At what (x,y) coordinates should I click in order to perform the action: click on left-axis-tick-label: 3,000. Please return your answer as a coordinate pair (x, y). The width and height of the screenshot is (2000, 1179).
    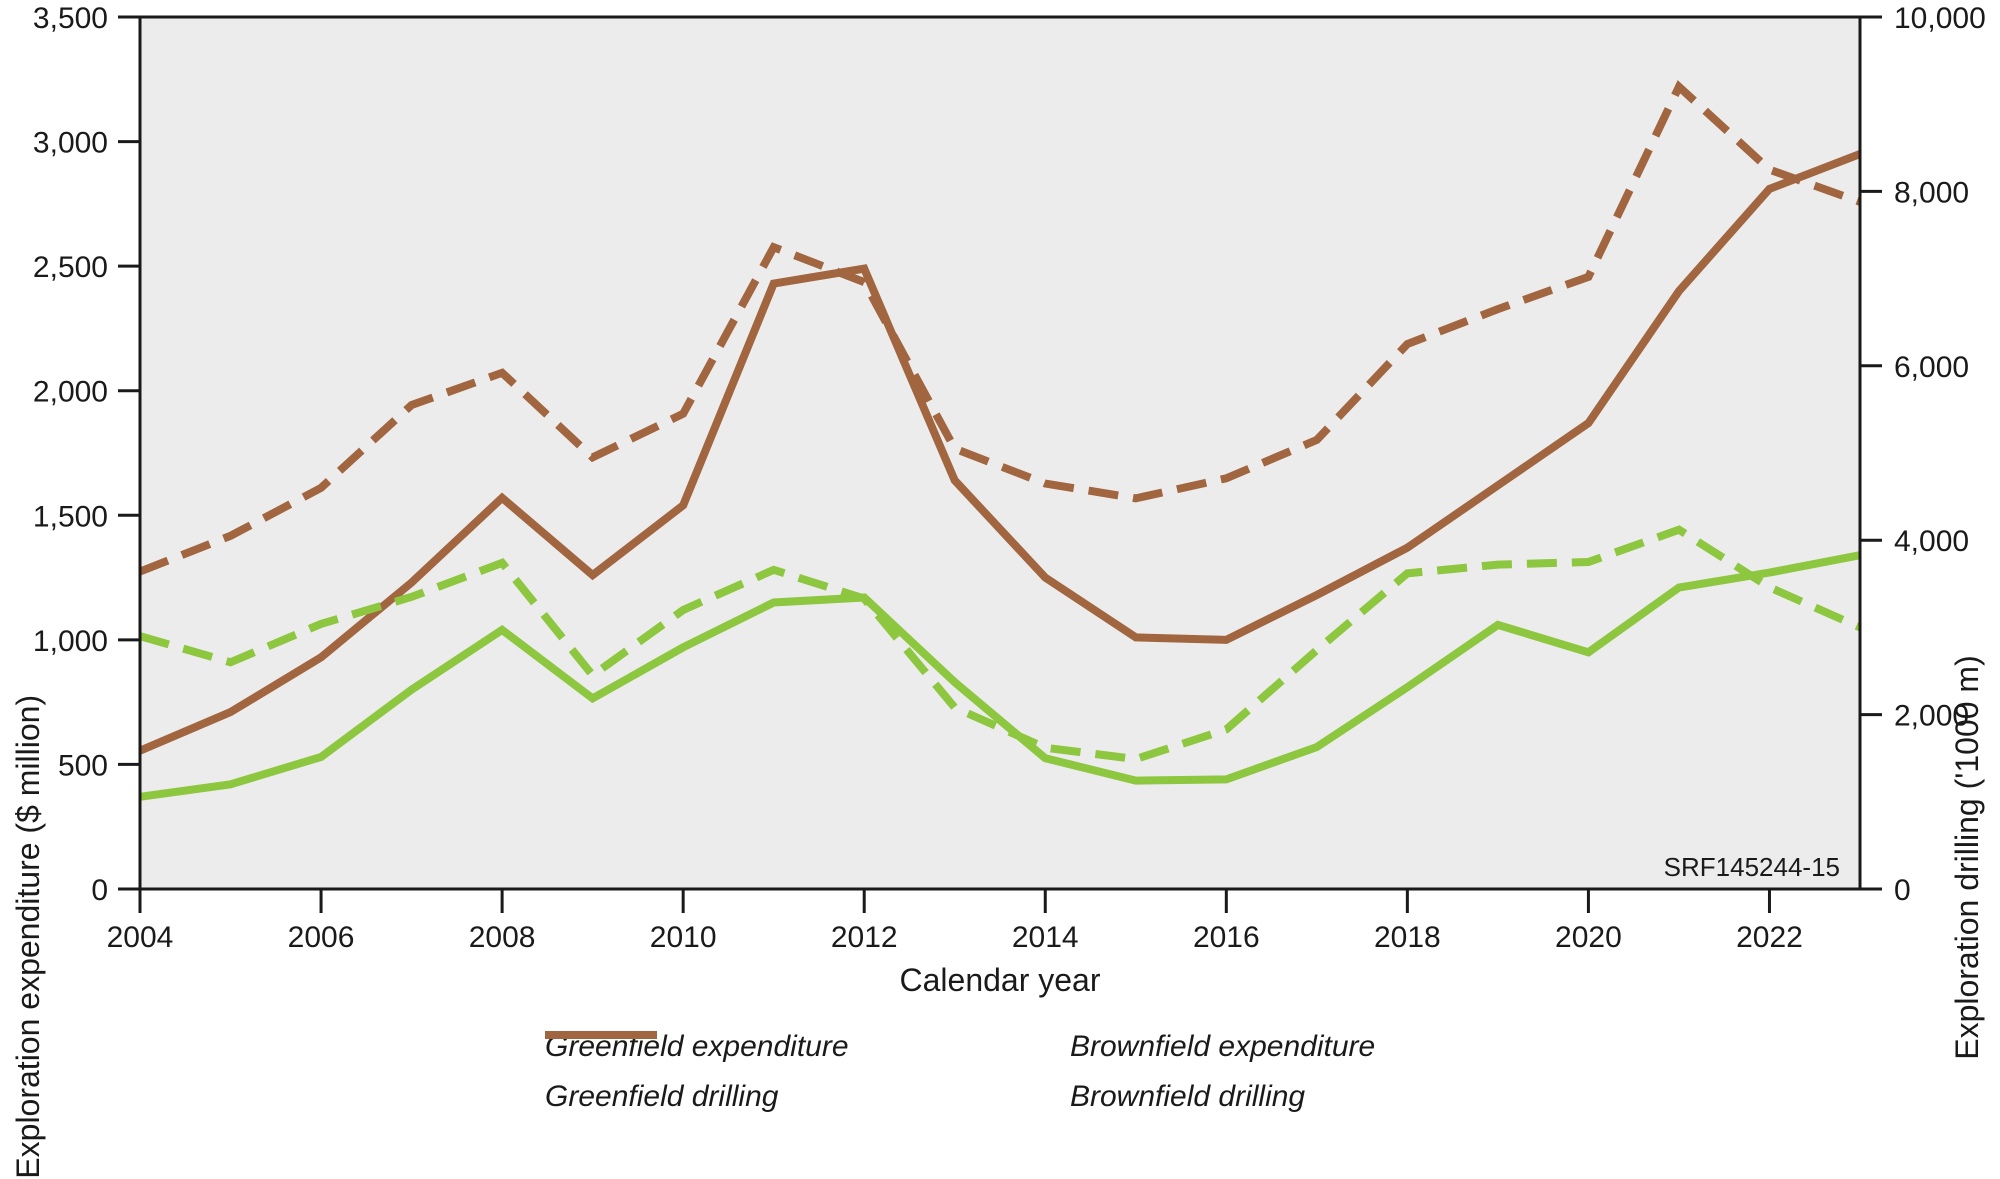
    Looking at the image, I should click on (70, 143).